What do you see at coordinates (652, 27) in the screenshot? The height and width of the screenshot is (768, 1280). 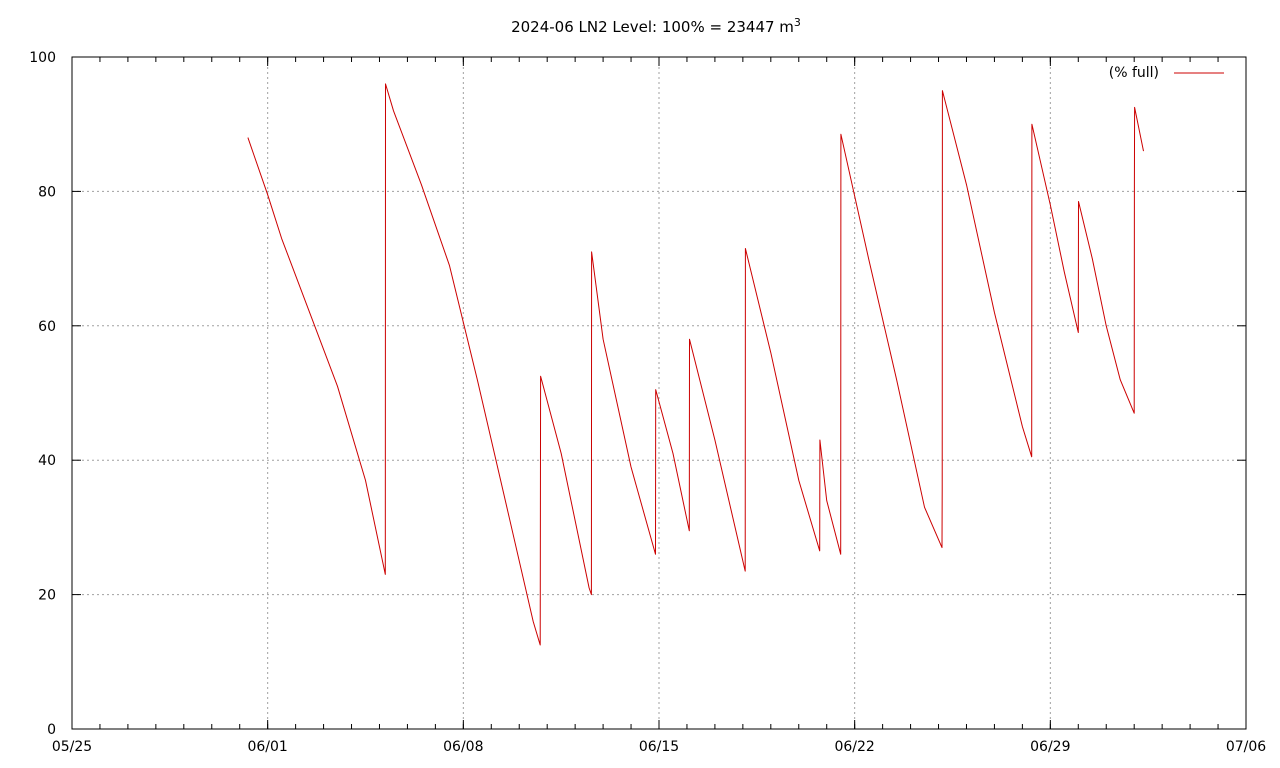 I see `chart-title-main: 2024-06 LN2 Level: 100% = 23447 m` at bounding box center [652, 27].